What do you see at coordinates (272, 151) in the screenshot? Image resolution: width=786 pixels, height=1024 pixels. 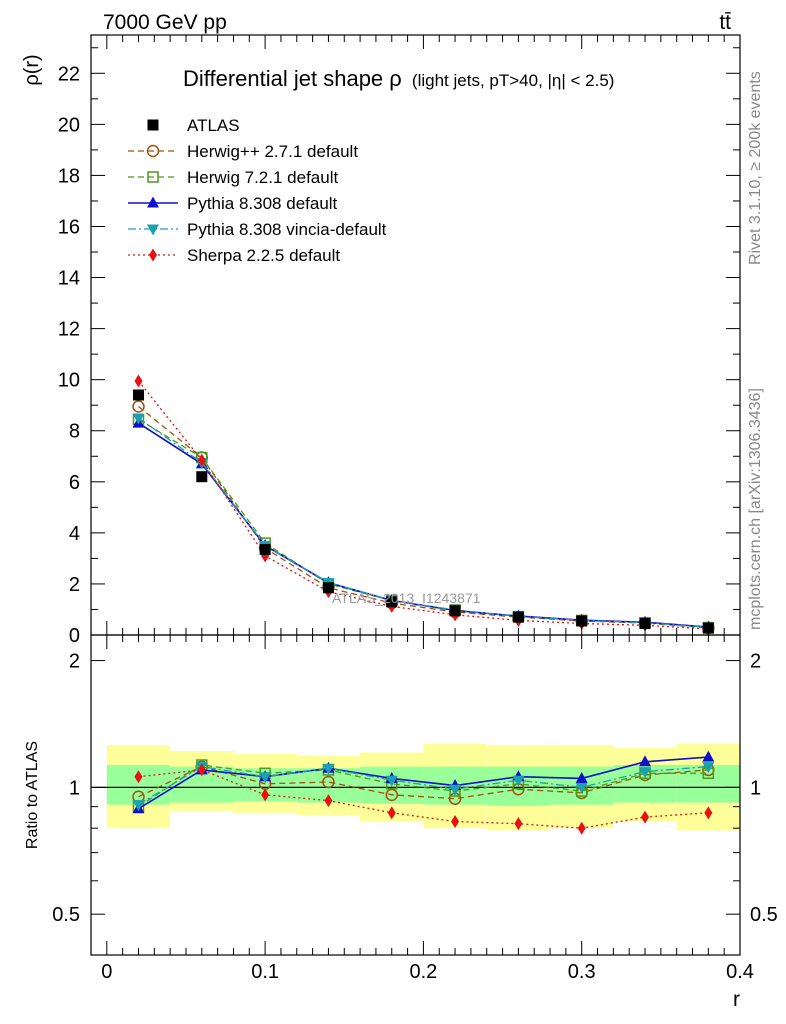 I see `legend-label: Herwig++ 2.7.1 default` at bounding box center [272, 151].